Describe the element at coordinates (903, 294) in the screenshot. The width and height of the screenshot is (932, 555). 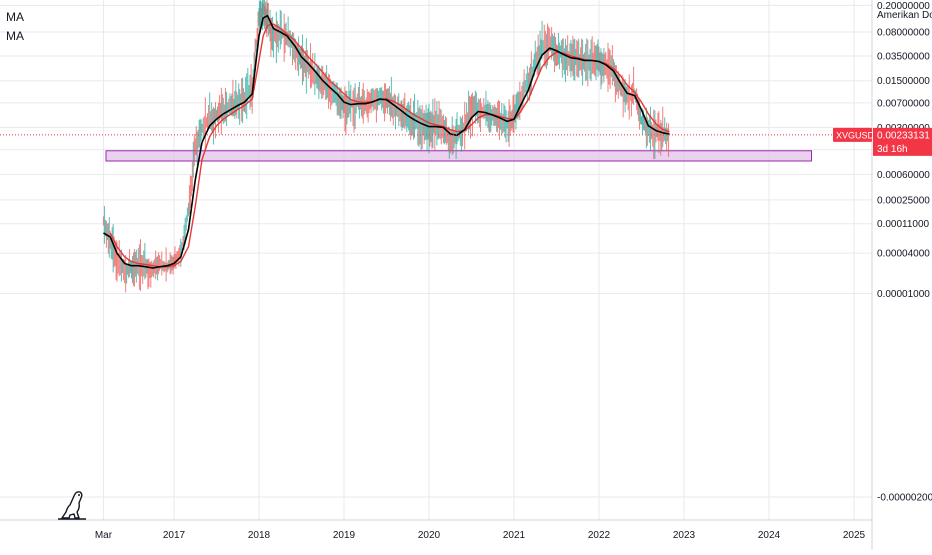
I see `y-tick-label: 0.00001000` at that location.